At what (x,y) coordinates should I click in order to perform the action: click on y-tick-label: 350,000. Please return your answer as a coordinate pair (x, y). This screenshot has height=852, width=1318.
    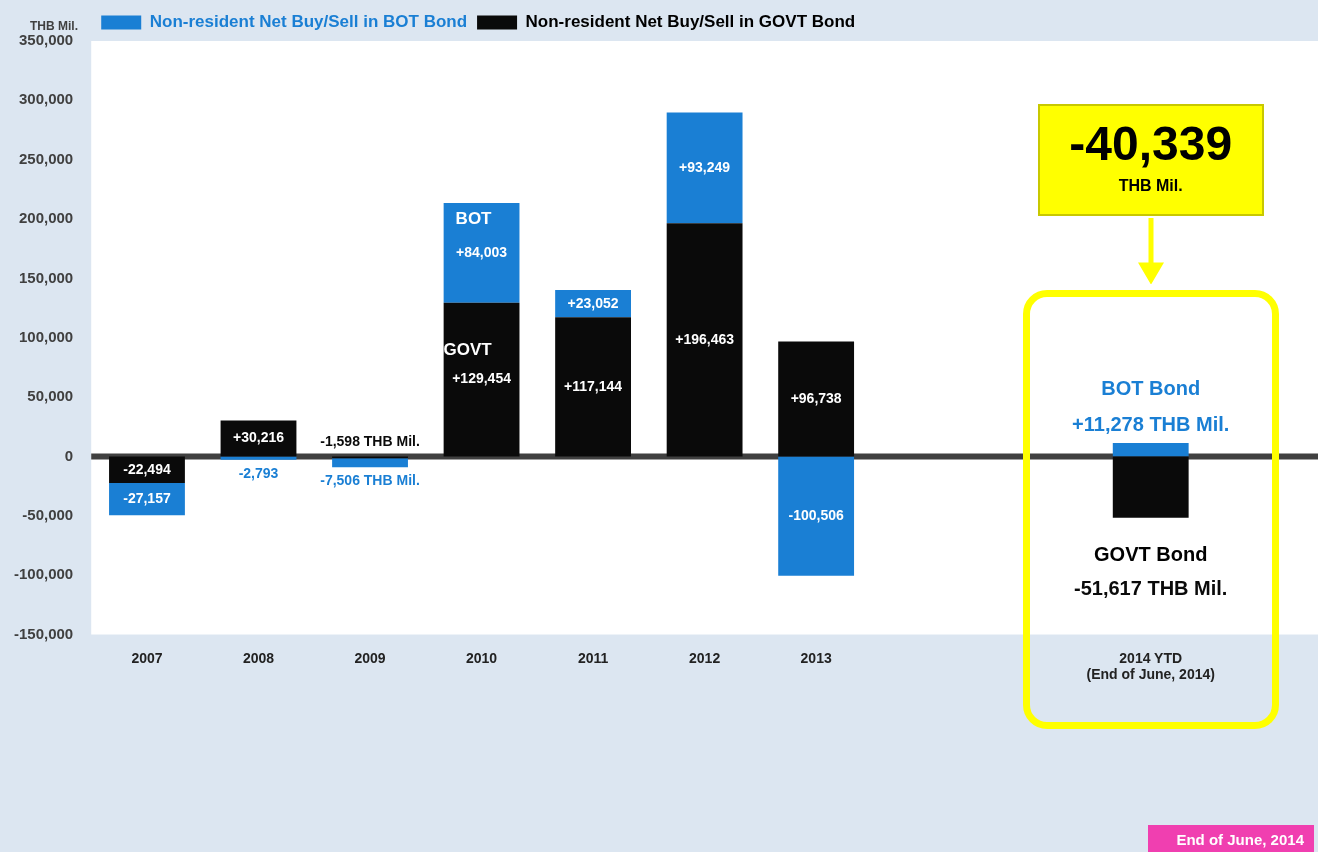
    Looking at the image, I should click on (46, 40).